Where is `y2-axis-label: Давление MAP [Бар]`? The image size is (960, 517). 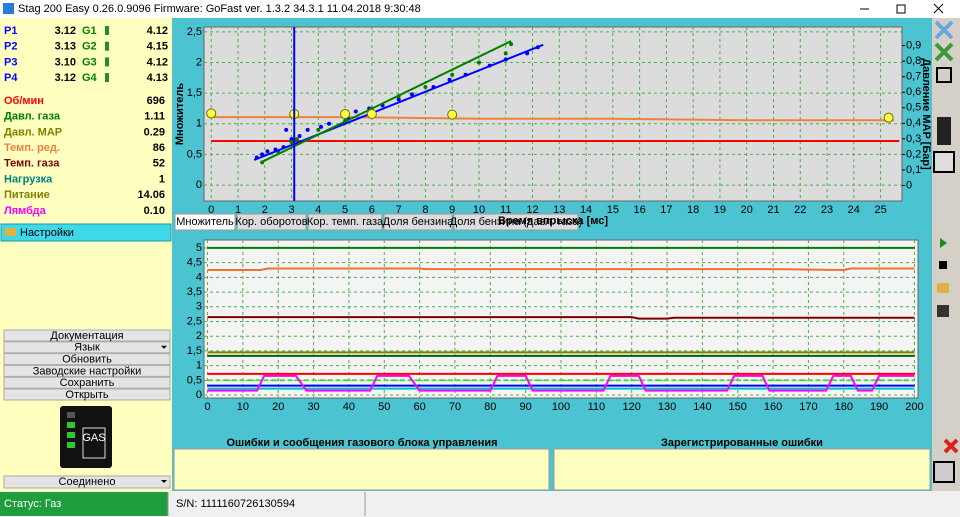 y2-axis-label: Давление MAP [Бар] is located at coordinates (926, 114).